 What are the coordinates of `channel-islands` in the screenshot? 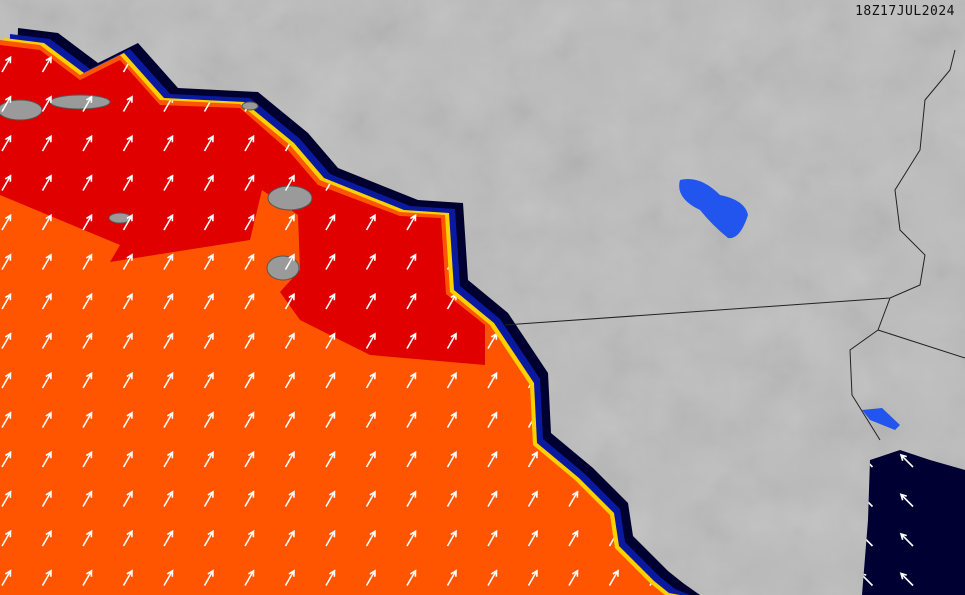 It's located at (156, 187).